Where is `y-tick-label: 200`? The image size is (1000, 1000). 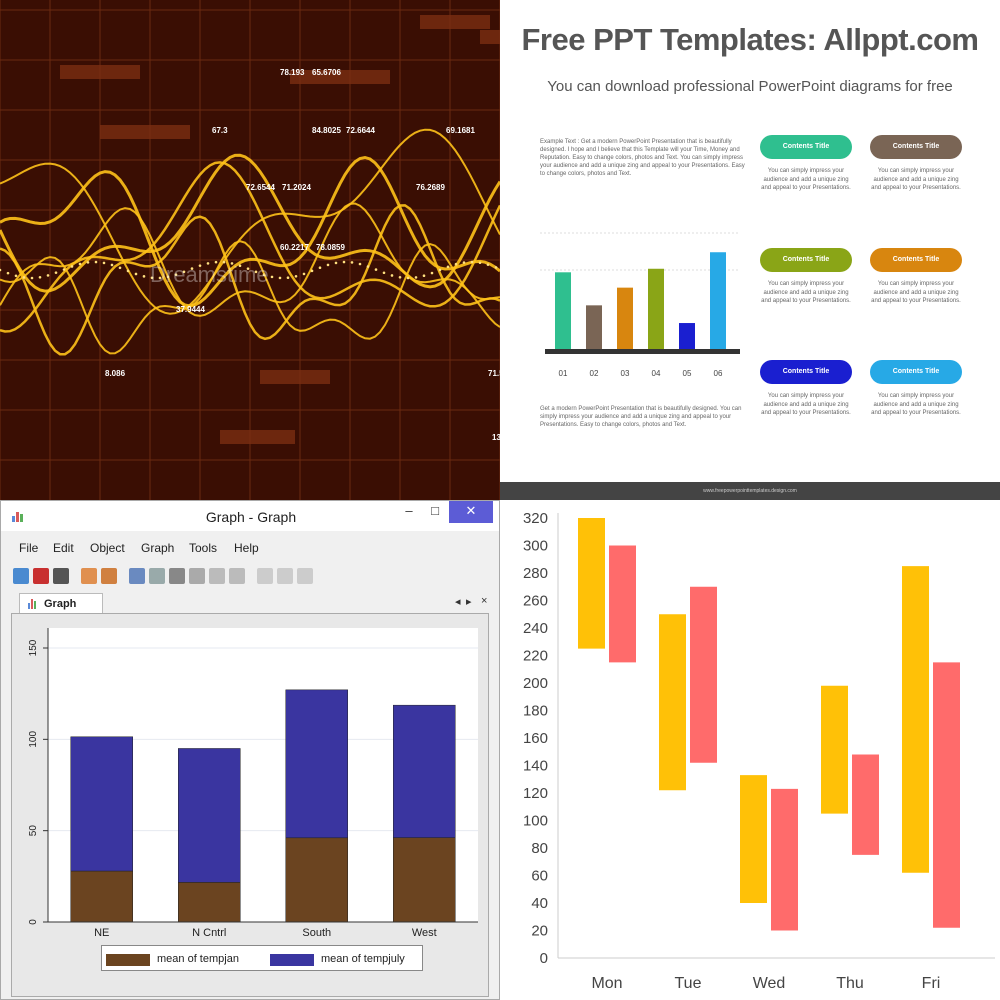
y-tick-label: 200 is located at coordinates (535, 683).